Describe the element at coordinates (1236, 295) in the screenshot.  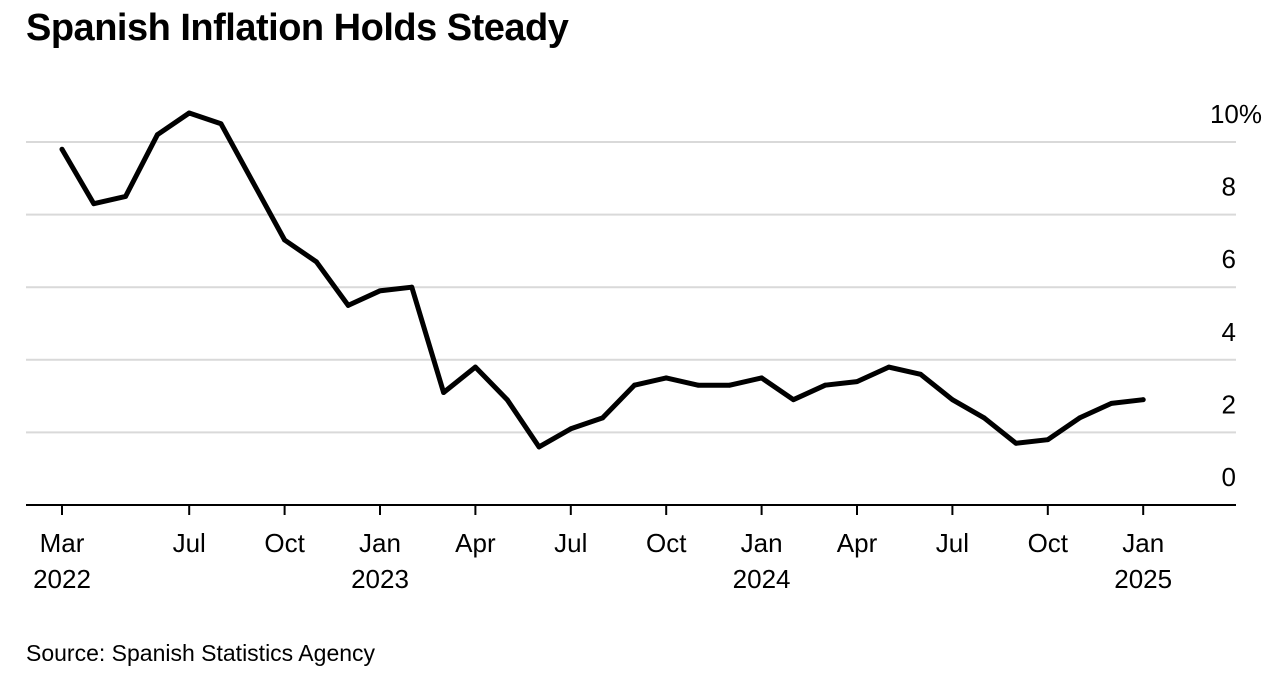
I see `y-axis-labels: 0 2 4 6 8 10%` at that location.